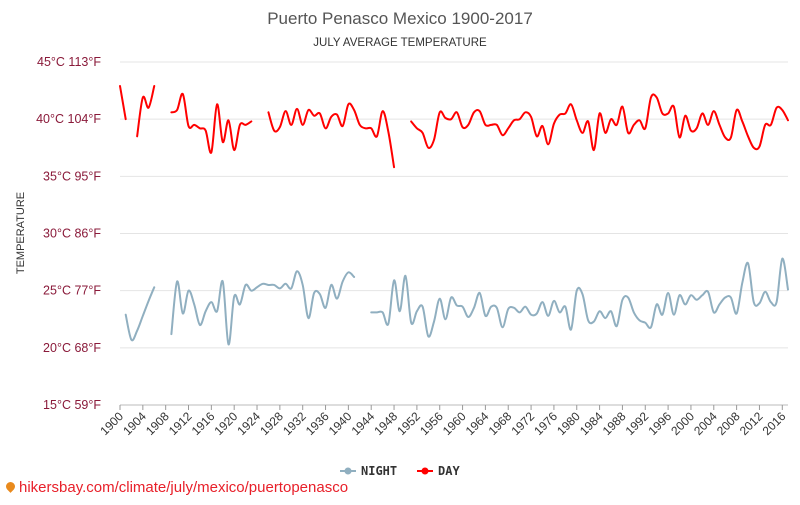 The height and width of the screenshot is (505, 800). What do you see at coordinates (522, 423) in the screenshot?
I see `x-tick-label: 1972` at bounding box center [522, 423].